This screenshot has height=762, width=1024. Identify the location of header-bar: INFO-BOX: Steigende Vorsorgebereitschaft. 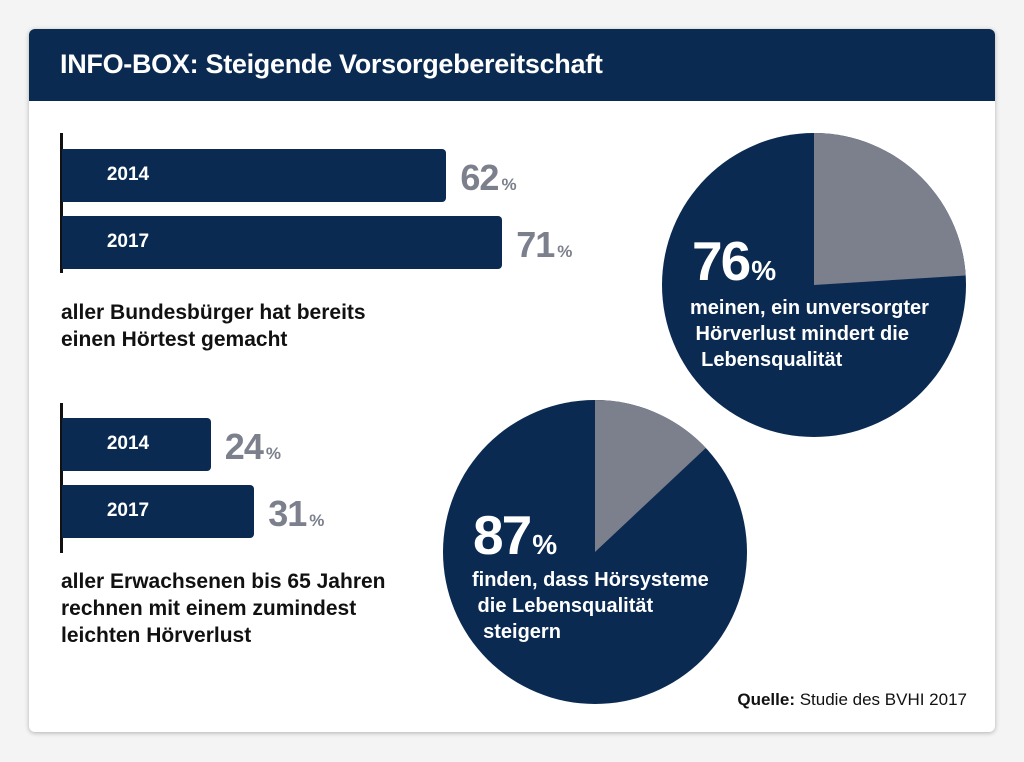
(512, 65).